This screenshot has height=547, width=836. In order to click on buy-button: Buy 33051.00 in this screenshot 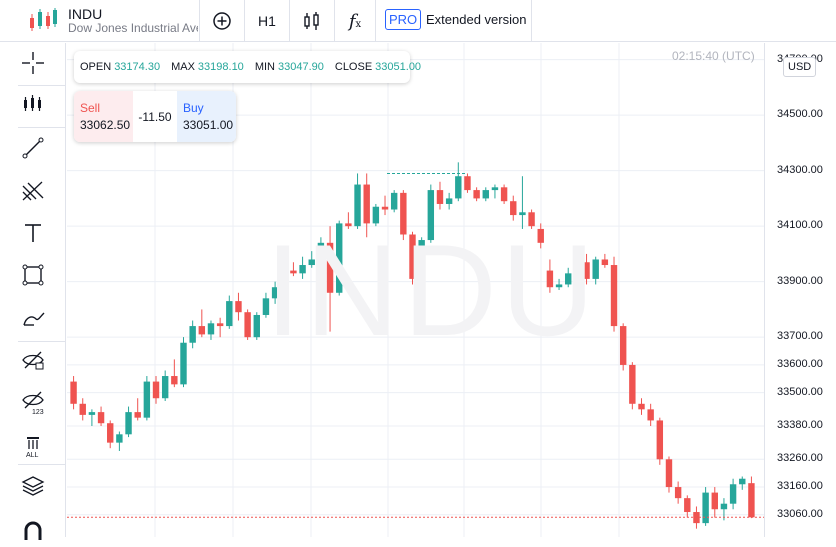, I will do `click(206, 116)`.